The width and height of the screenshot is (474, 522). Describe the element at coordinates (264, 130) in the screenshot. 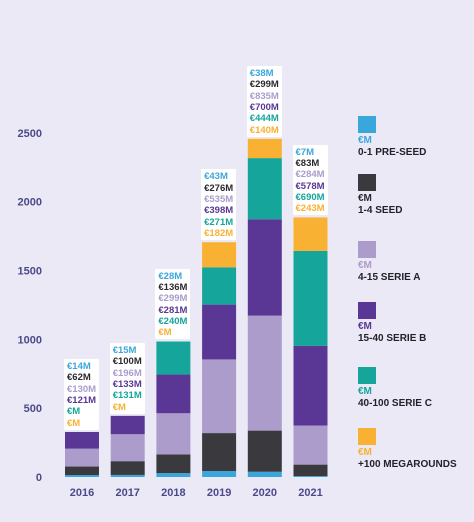

I see `value-label: €140M` at that location.